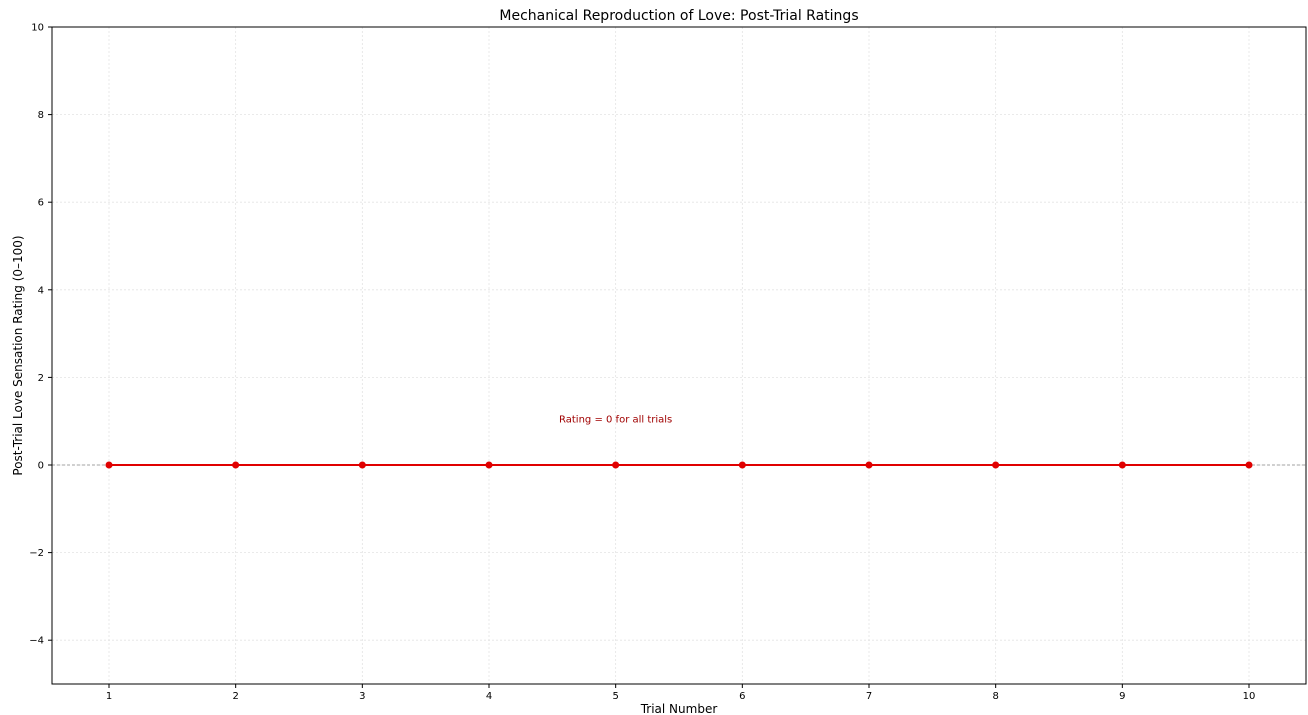  Describe the element at coordinates (37, 28) in the screenshot. I see `y-tick-label: 10` at that location.